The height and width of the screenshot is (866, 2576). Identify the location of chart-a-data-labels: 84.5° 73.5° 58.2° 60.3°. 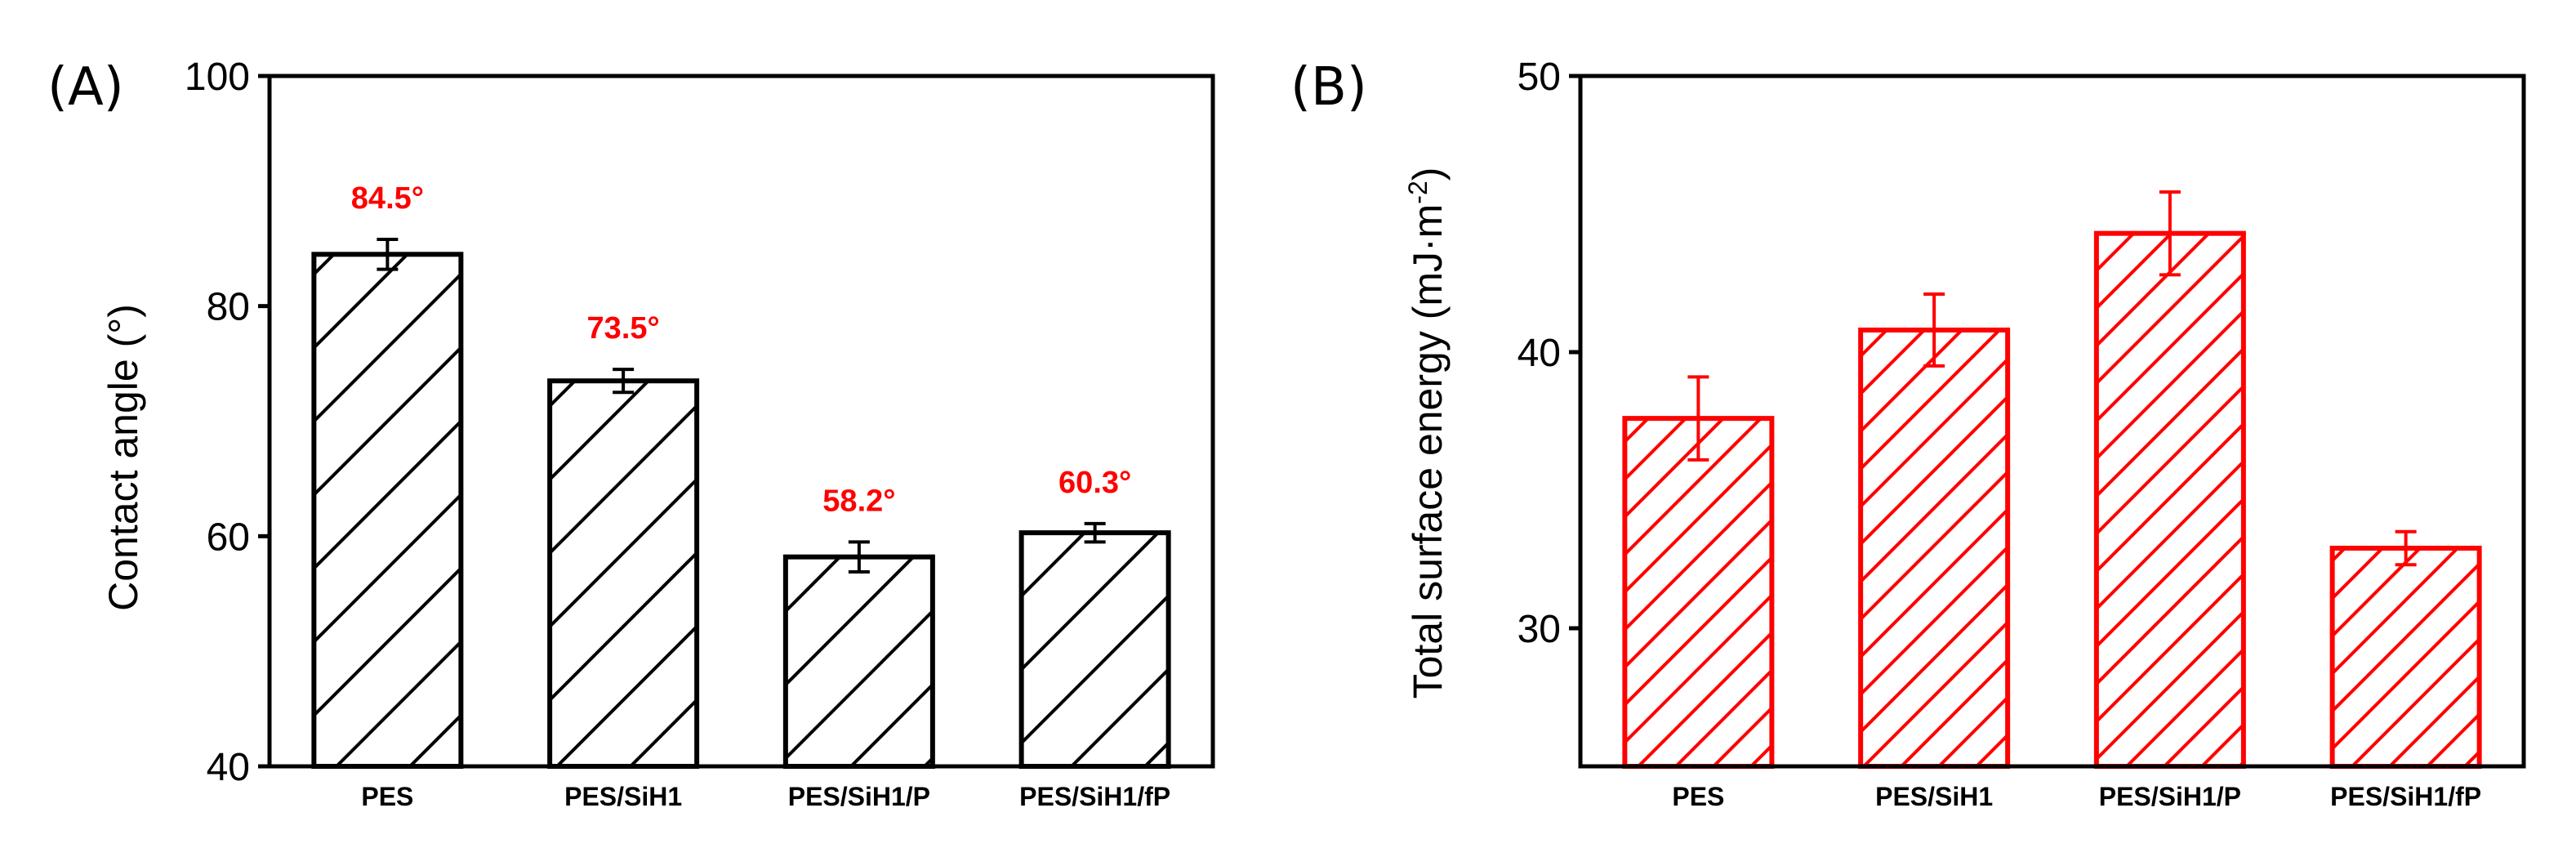
(741, 350).